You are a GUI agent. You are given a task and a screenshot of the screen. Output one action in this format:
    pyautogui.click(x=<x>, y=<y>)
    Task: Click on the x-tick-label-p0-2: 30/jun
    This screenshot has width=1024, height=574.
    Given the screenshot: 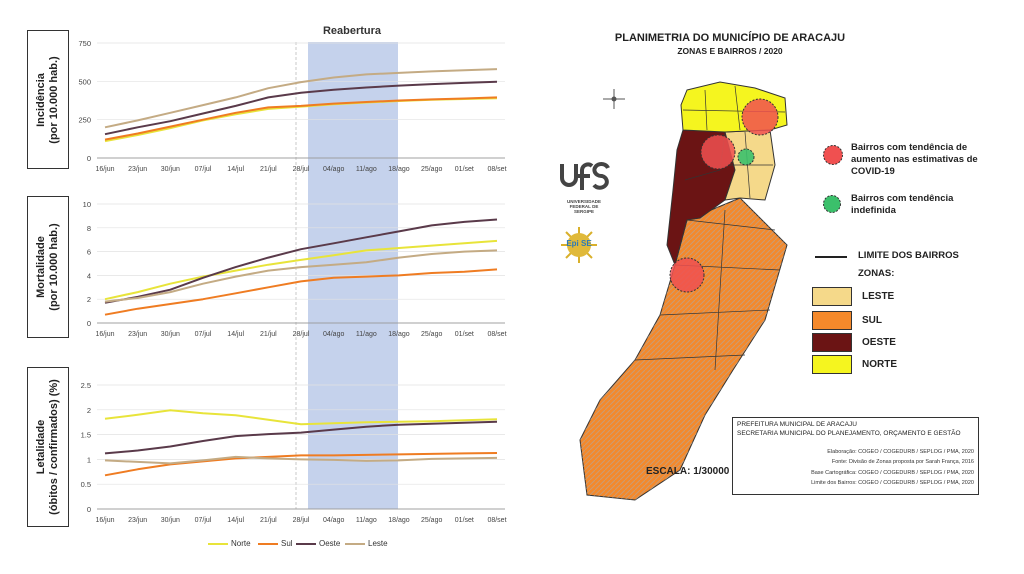 What is the action you would take?
    pyautogui.click(x=170, y=169)
    